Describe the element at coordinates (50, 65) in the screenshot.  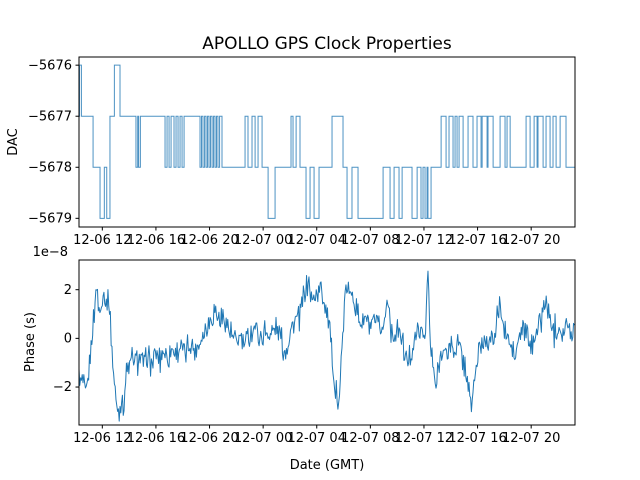
I see `y-tick-label: −5676` at that location.